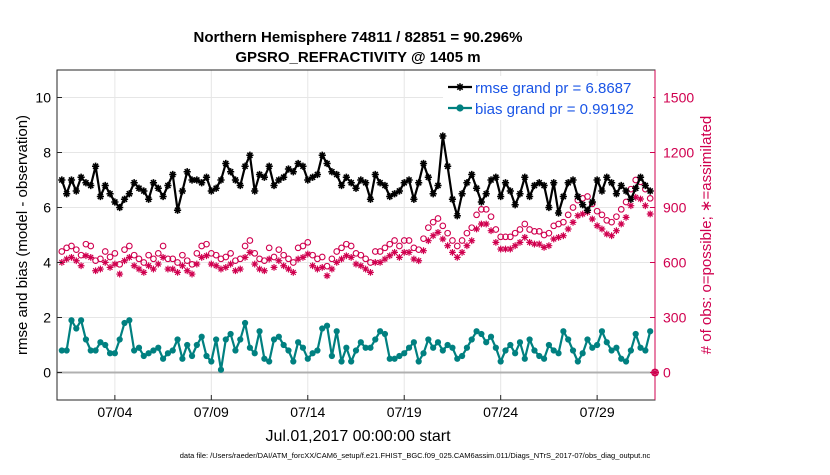 This screenshot has width=830, height=475. Describe the element at coordinates (597, 412) in the screenshot. I see `x-tick-label-5: 07/29` at that location.